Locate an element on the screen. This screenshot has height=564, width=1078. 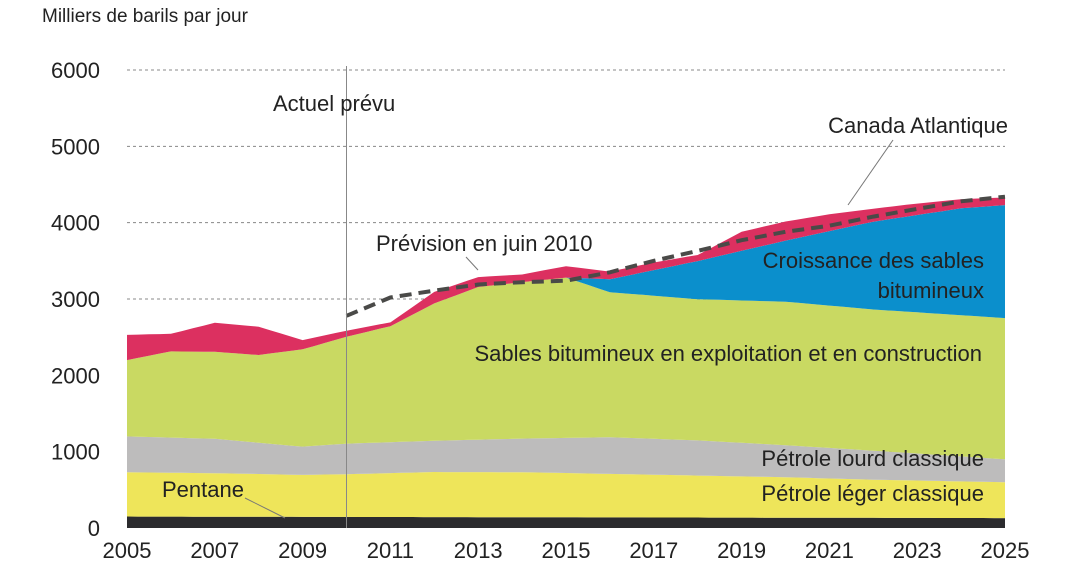
x-tick-2005: 2005 is located at coordinates (127, 550).